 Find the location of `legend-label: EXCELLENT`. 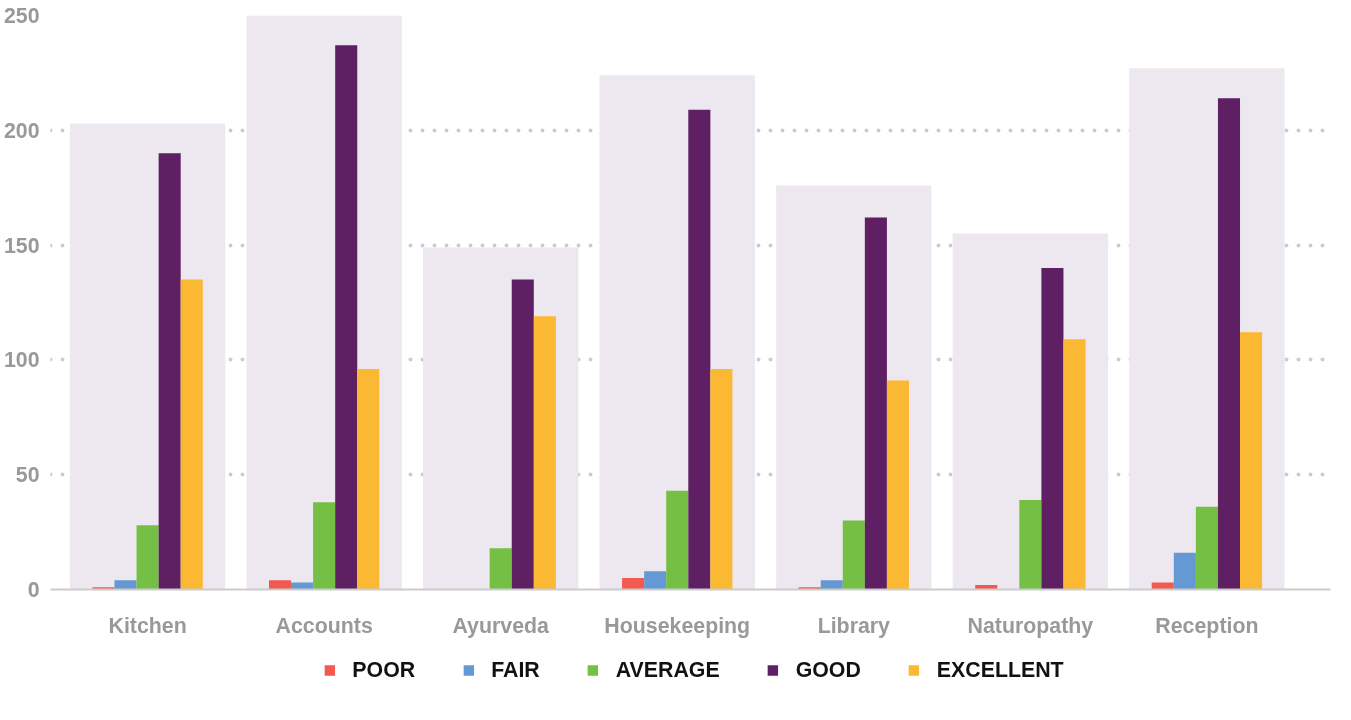

legend-label: EXCELLENT is located at coordinates (1000, 670).